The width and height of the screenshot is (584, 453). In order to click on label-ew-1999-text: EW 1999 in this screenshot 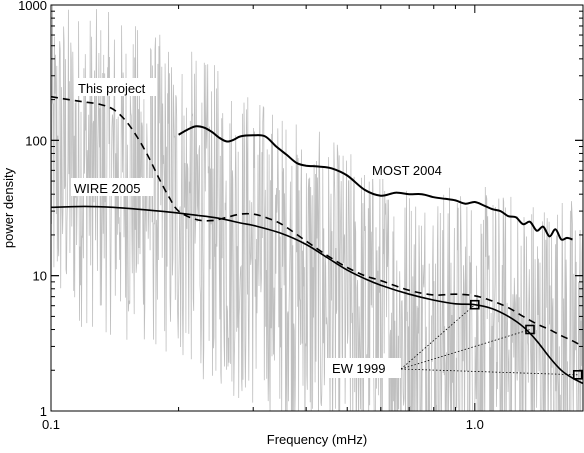, I will do `click(358, 368)`.